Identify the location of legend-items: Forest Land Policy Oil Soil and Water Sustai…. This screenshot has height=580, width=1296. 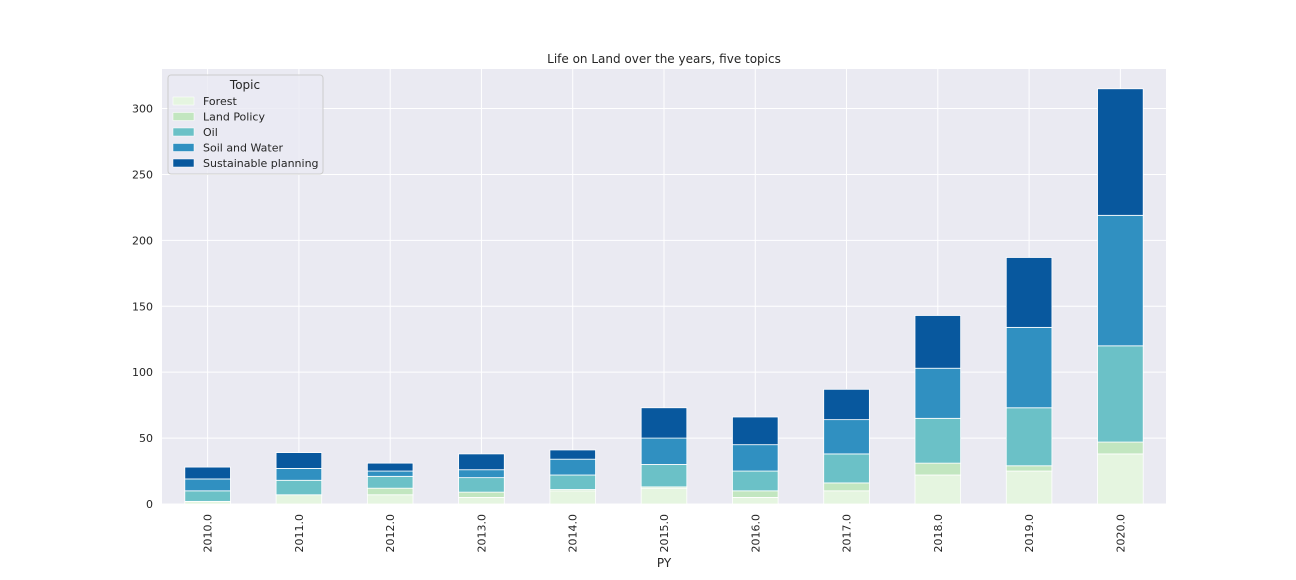
(245, 132).